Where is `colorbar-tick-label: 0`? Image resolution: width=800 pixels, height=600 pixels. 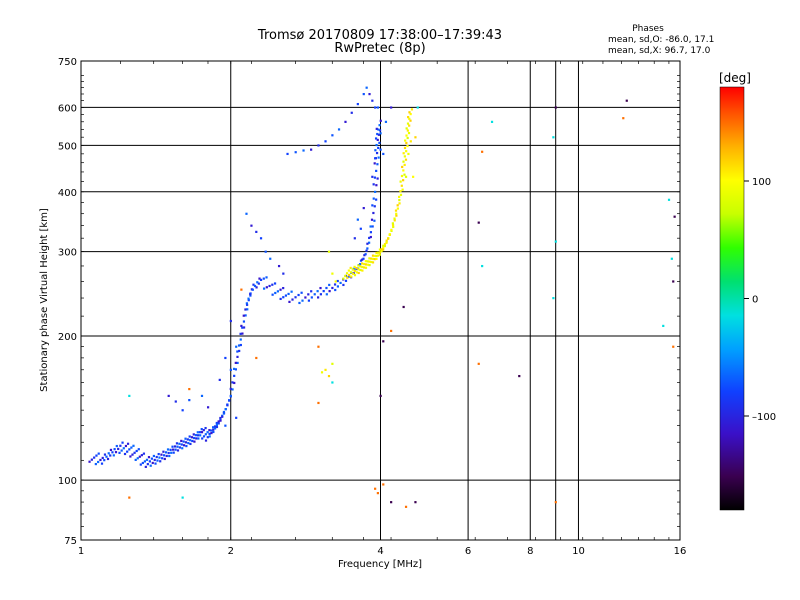
colorbar-tick-label: 0 is located at coordinates (755, 300).